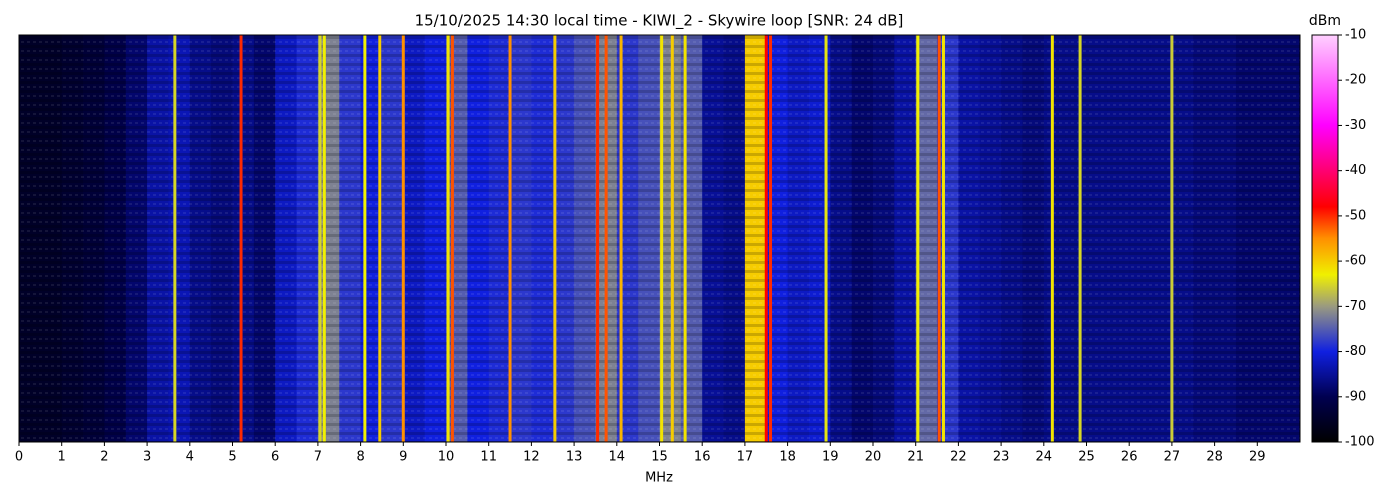 This screenshot has height=500, width=1400. I want to click on x-tick-label: 9, so click(403, 457).